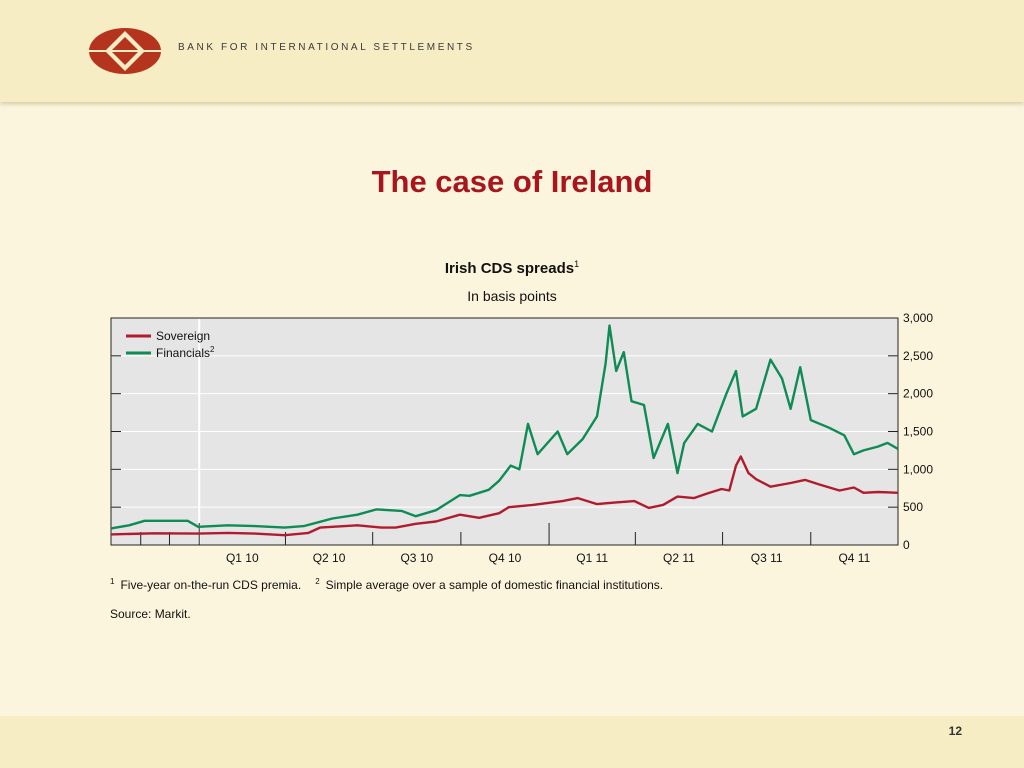 The width and height of the screenshot is (1024, 768). I want to click on footnote-1-text: Five-year on-the-run CDS premia., so click(211, 585).